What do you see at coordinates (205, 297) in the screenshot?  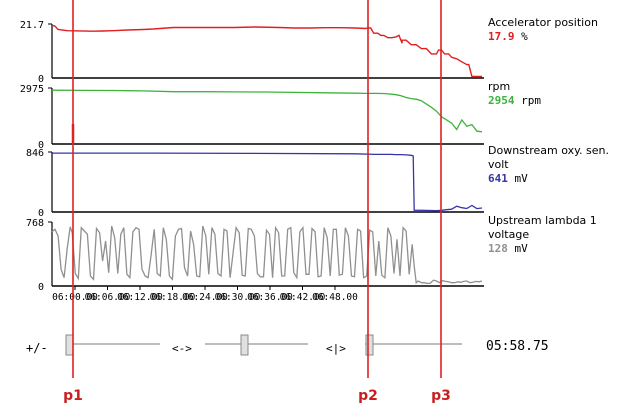 I see `x-tick-label: 06:24.00` at bounding box center [205, 297].